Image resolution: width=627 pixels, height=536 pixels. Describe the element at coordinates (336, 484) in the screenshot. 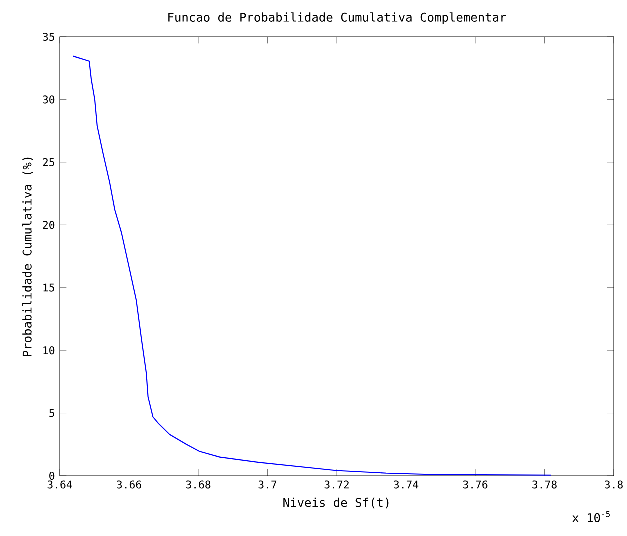

I see `x-tick-label: 3.72` at that location.